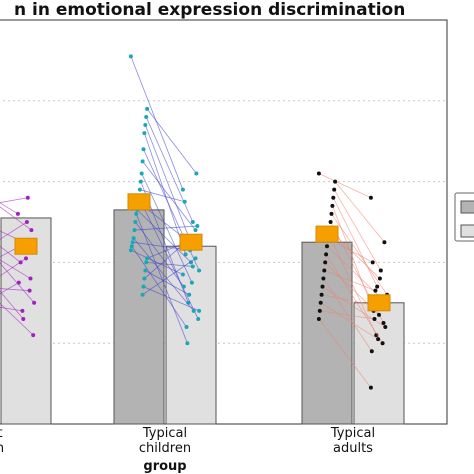  What do you see at coordinates (191, 335) in the screenshot?
I see `bar-g1-s1` at bounding box center [191, 335].